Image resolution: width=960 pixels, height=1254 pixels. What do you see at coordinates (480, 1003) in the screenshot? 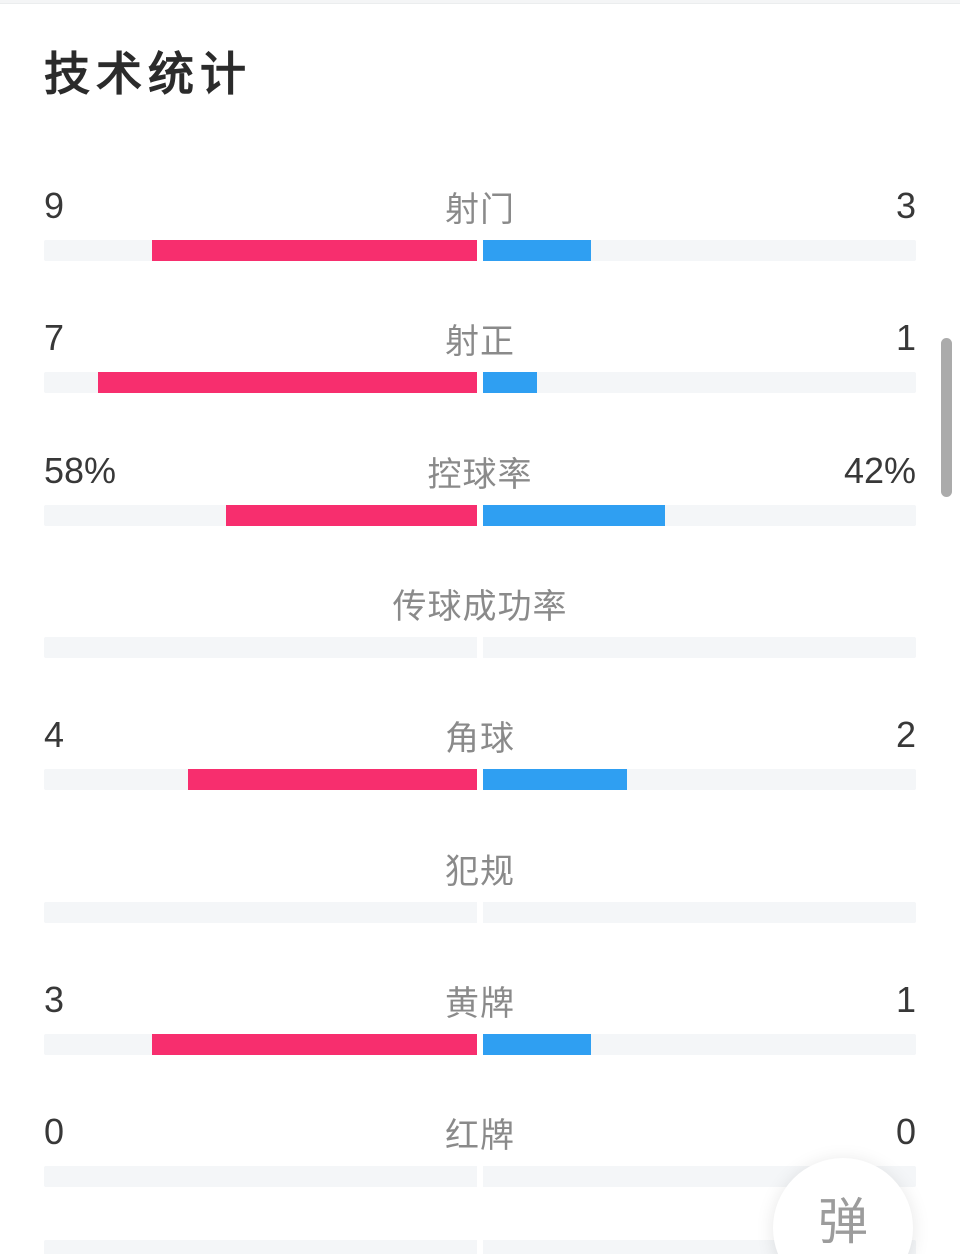
I see `stat-label: 黄牌` at bounding box center [480, 1003].